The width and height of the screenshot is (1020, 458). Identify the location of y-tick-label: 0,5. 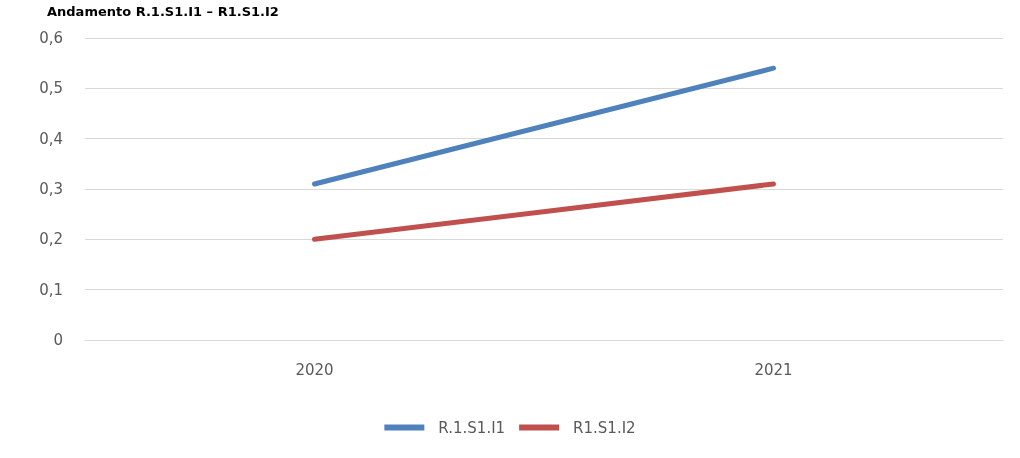
(51, 88).